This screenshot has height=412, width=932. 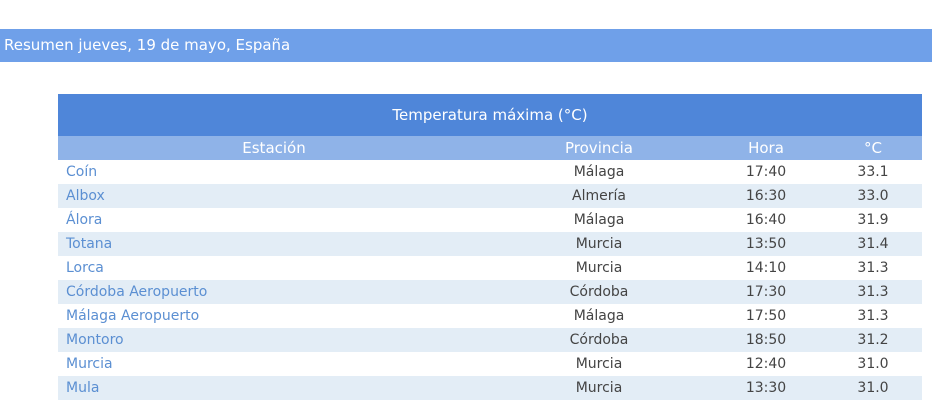 I want to click on table-row: Mula Murcia 13:30 31.0, so click(x=490, y=388).